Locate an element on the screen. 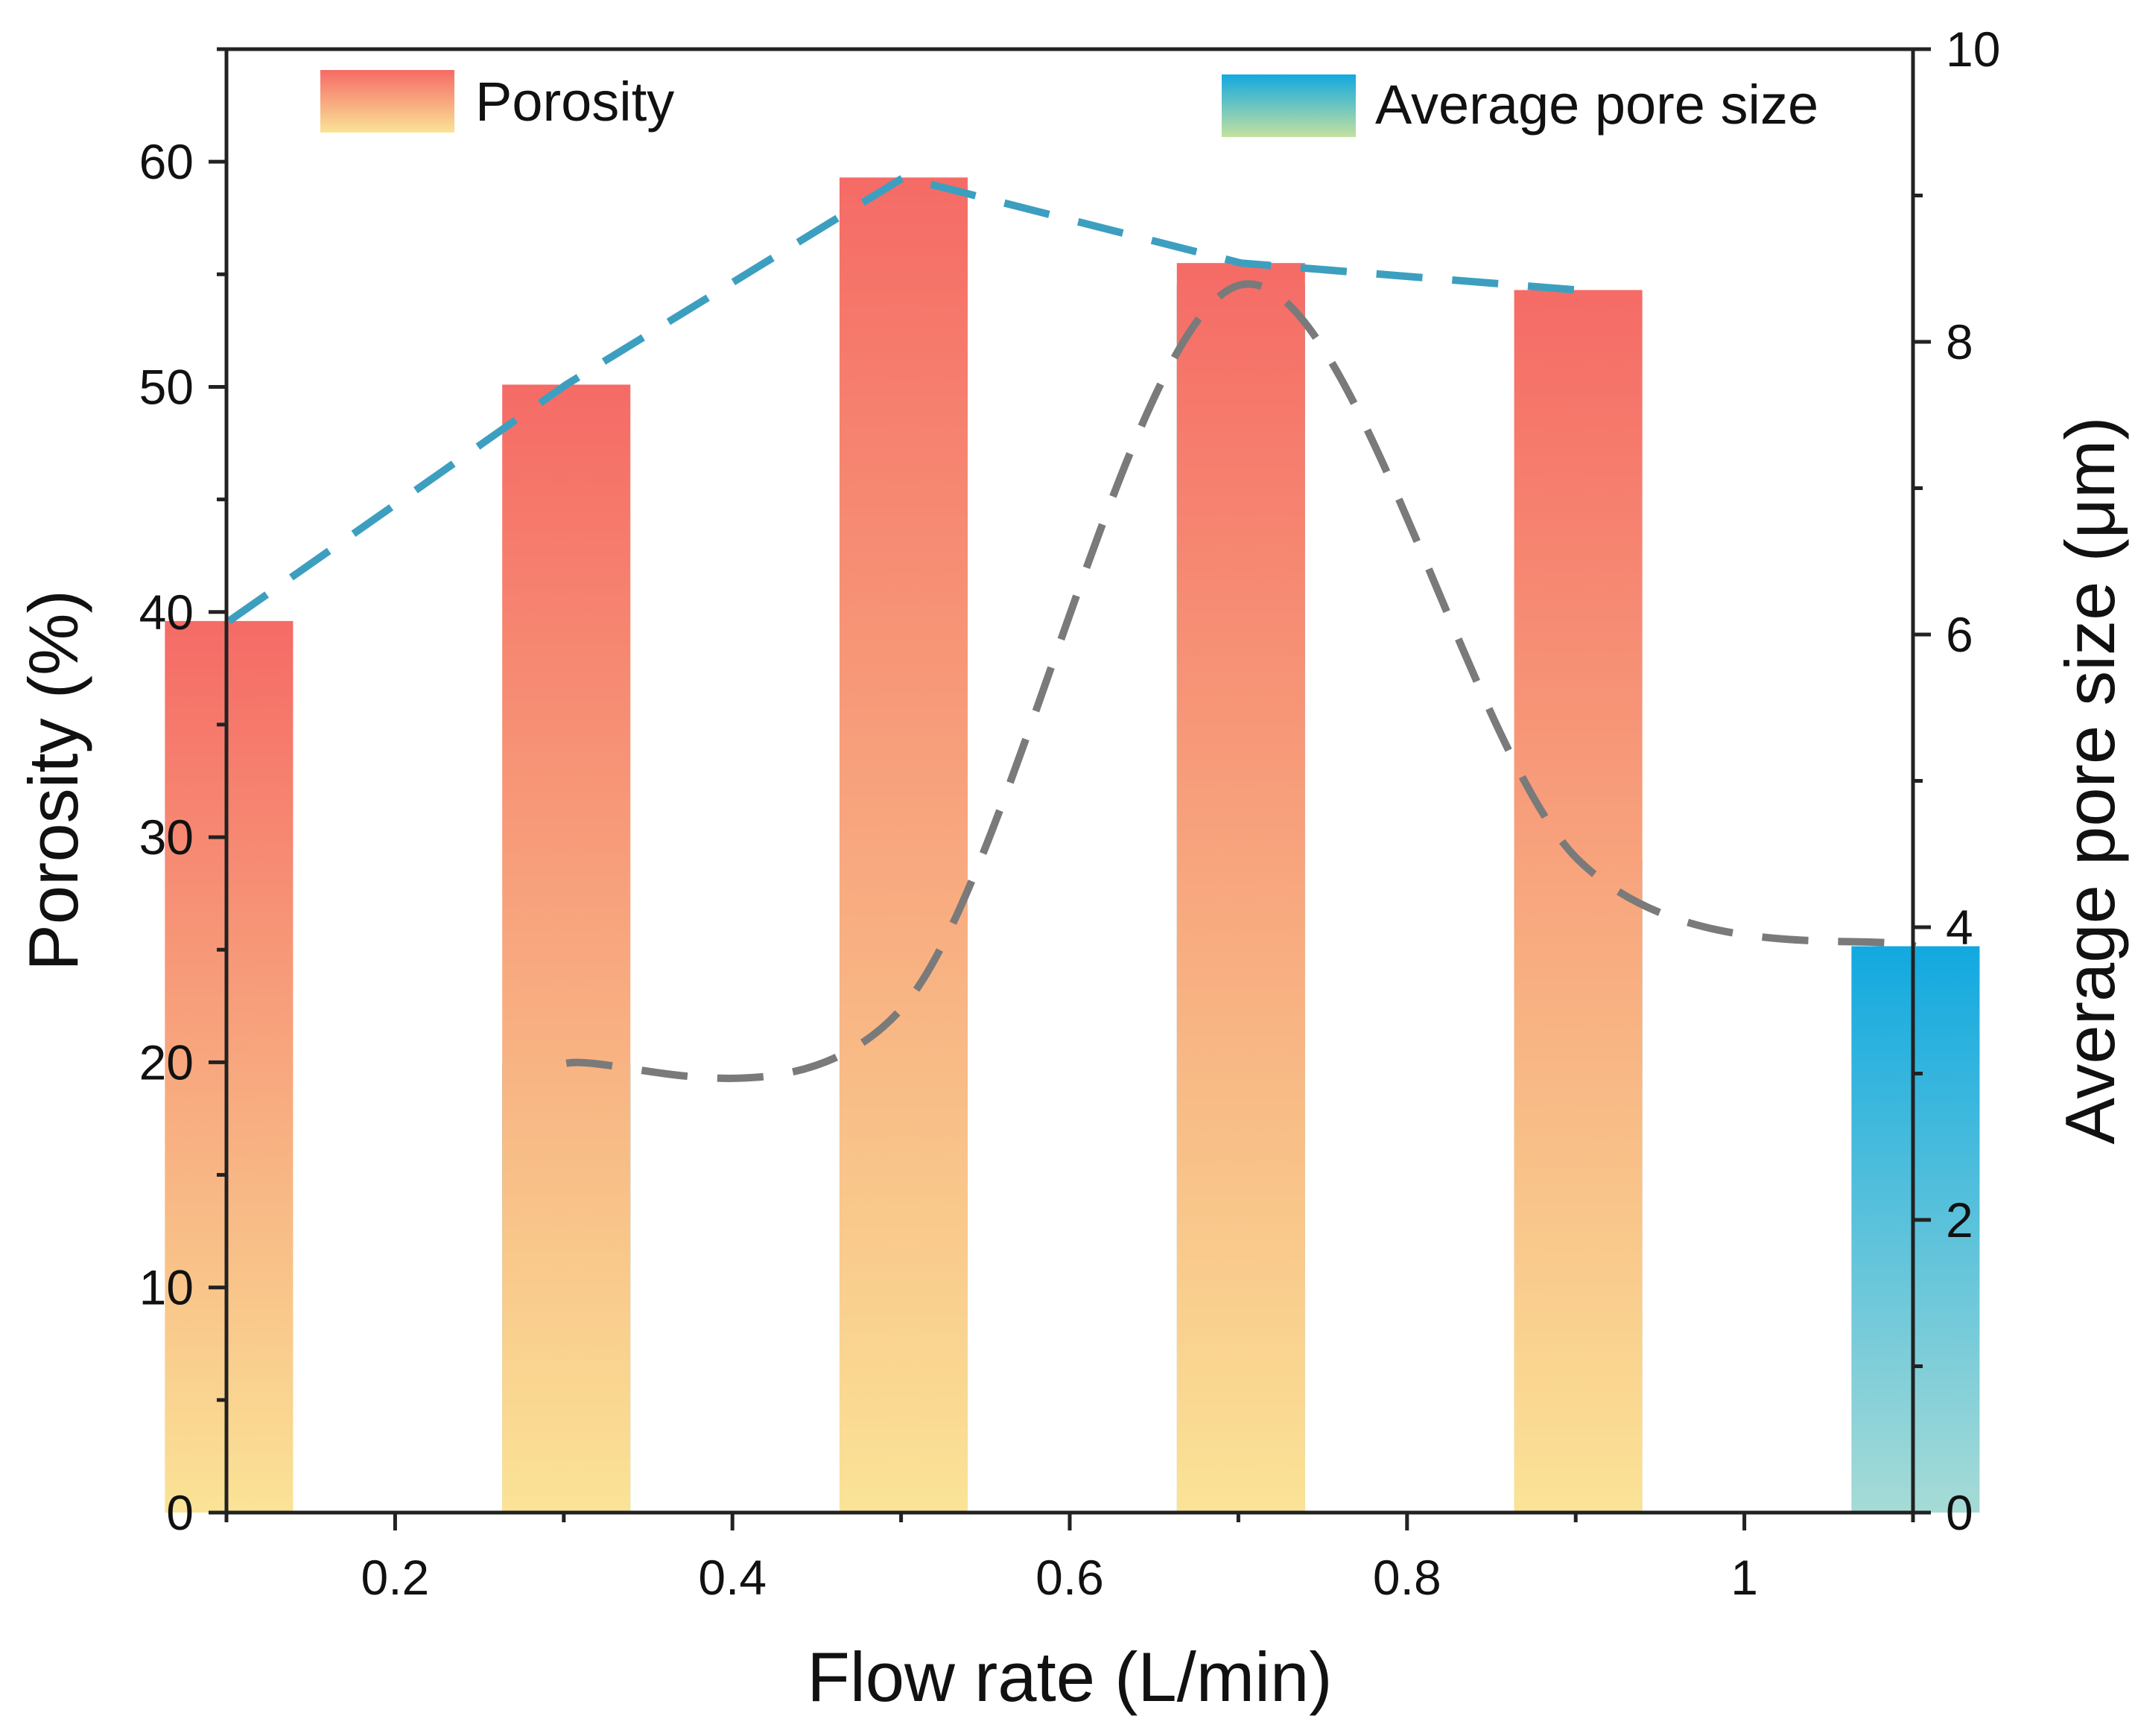  y-left-tick-label: 0 is located at coordinates (180, 1512).